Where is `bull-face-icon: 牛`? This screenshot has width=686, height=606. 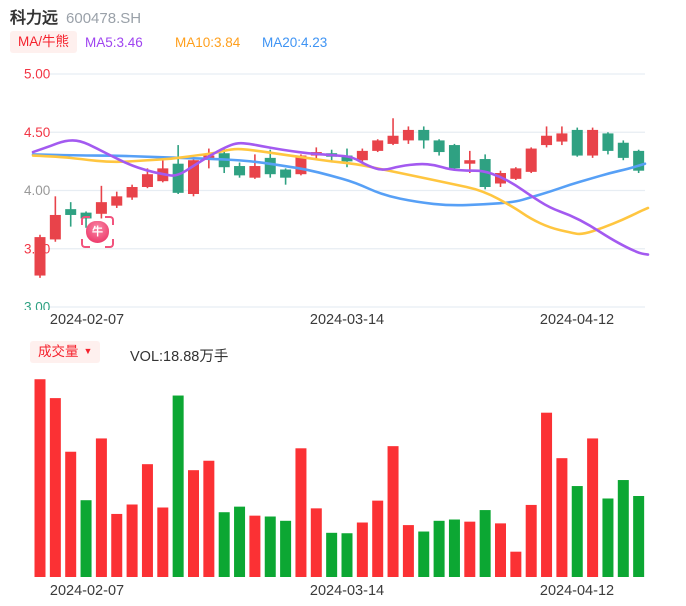
bull-face-icon: 牛 is located at coordinates (97, 232).